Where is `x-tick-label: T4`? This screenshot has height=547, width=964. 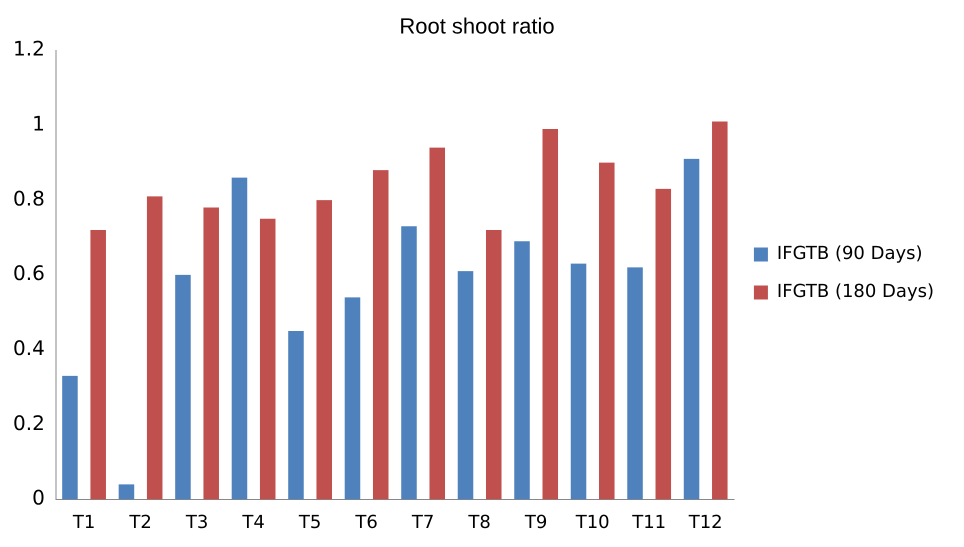
x-tick-label: T4 is located at coordinates (253, 522).